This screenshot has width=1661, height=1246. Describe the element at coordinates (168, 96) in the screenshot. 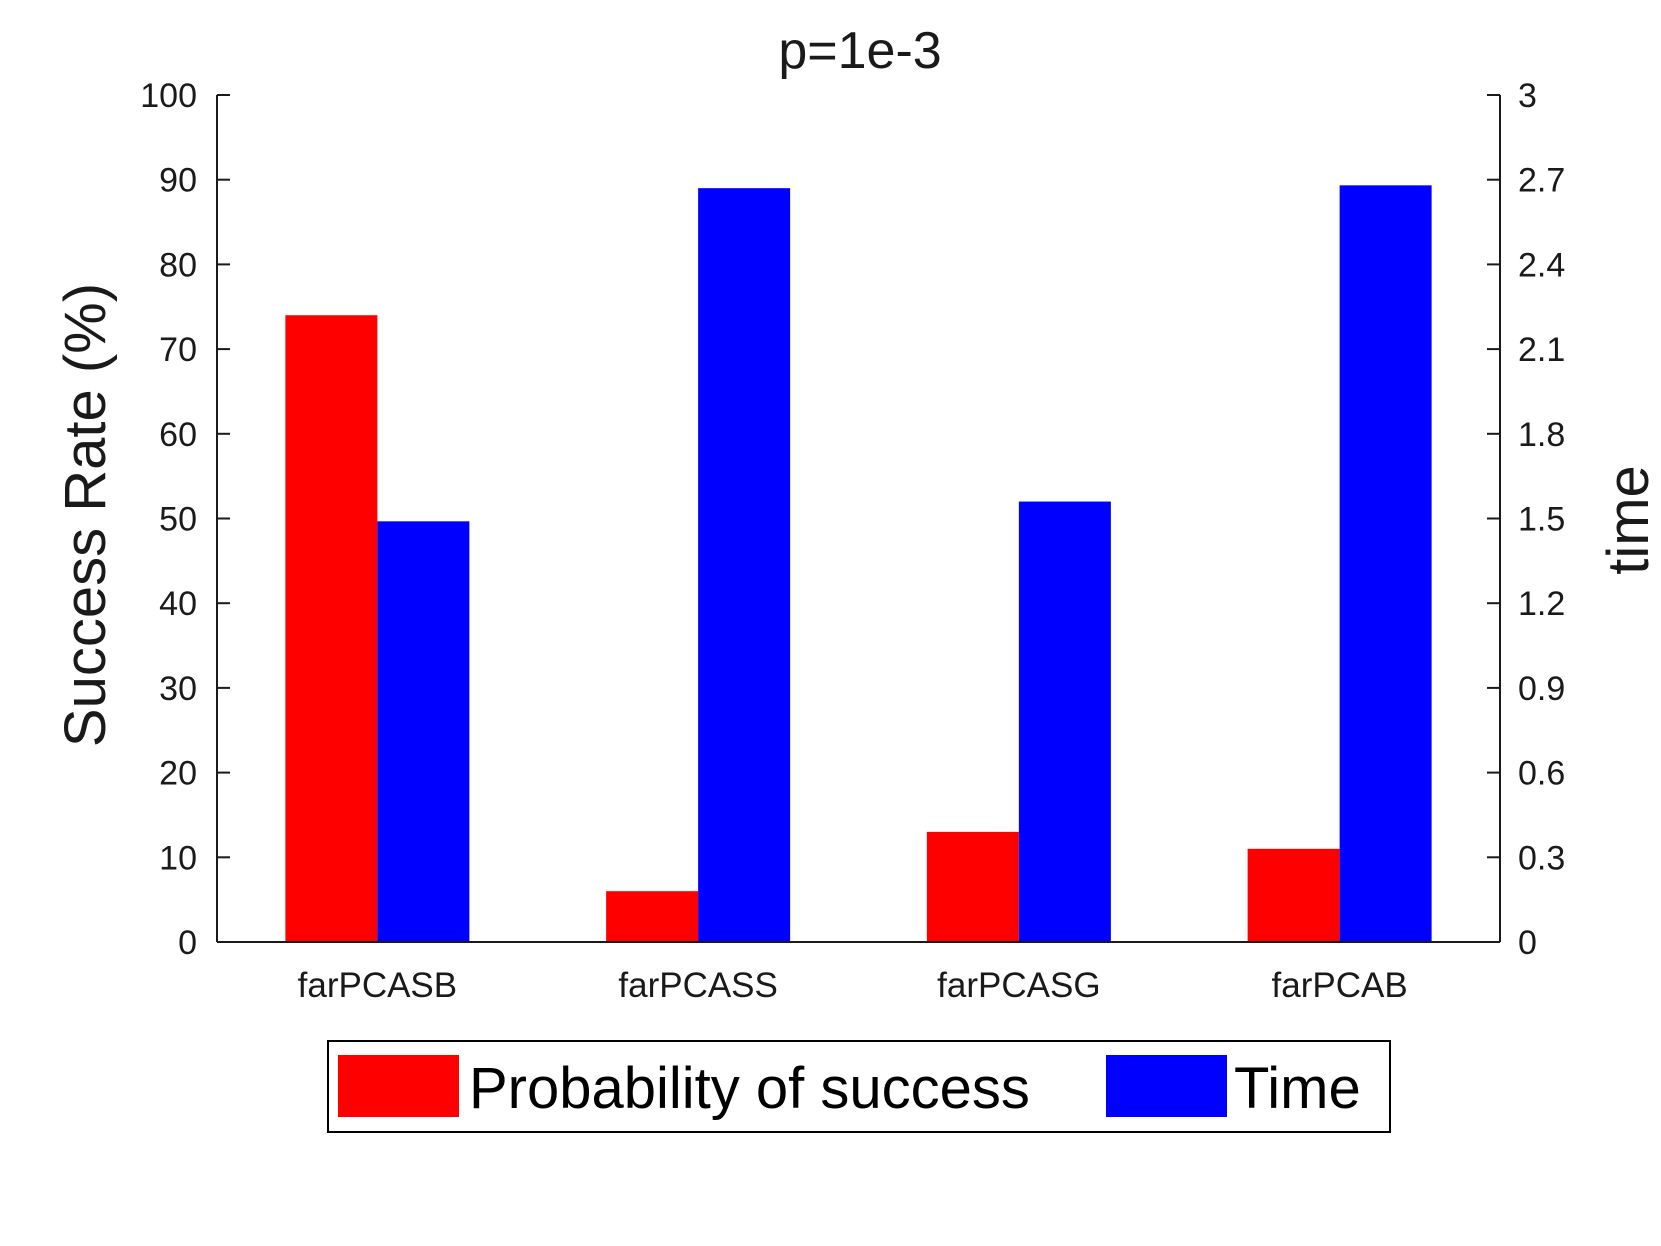

I see `y-tick-label-left: 100` at that location.